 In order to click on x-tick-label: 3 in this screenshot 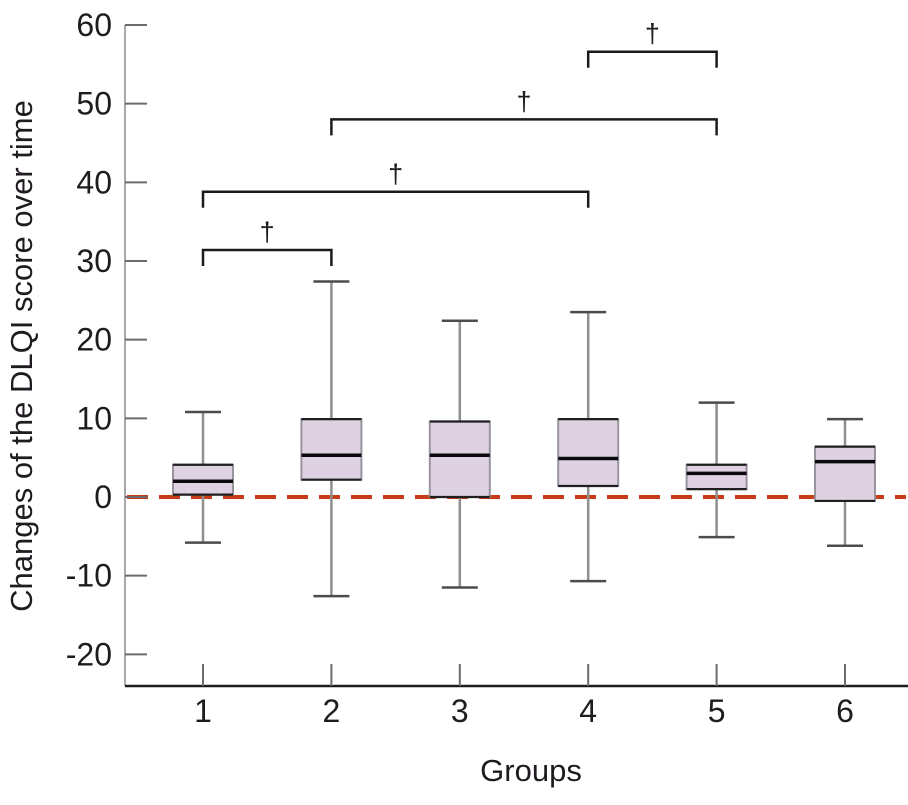, I will do `click(460, 711)`.